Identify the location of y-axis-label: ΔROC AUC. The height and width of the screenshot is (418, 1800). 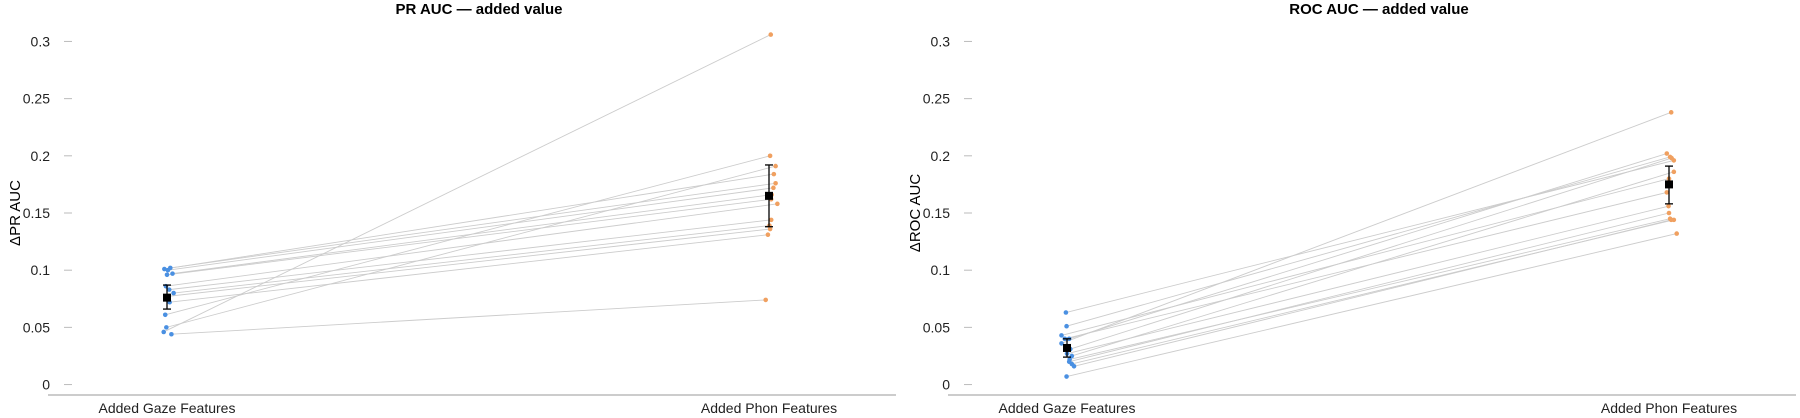
(915, 213).